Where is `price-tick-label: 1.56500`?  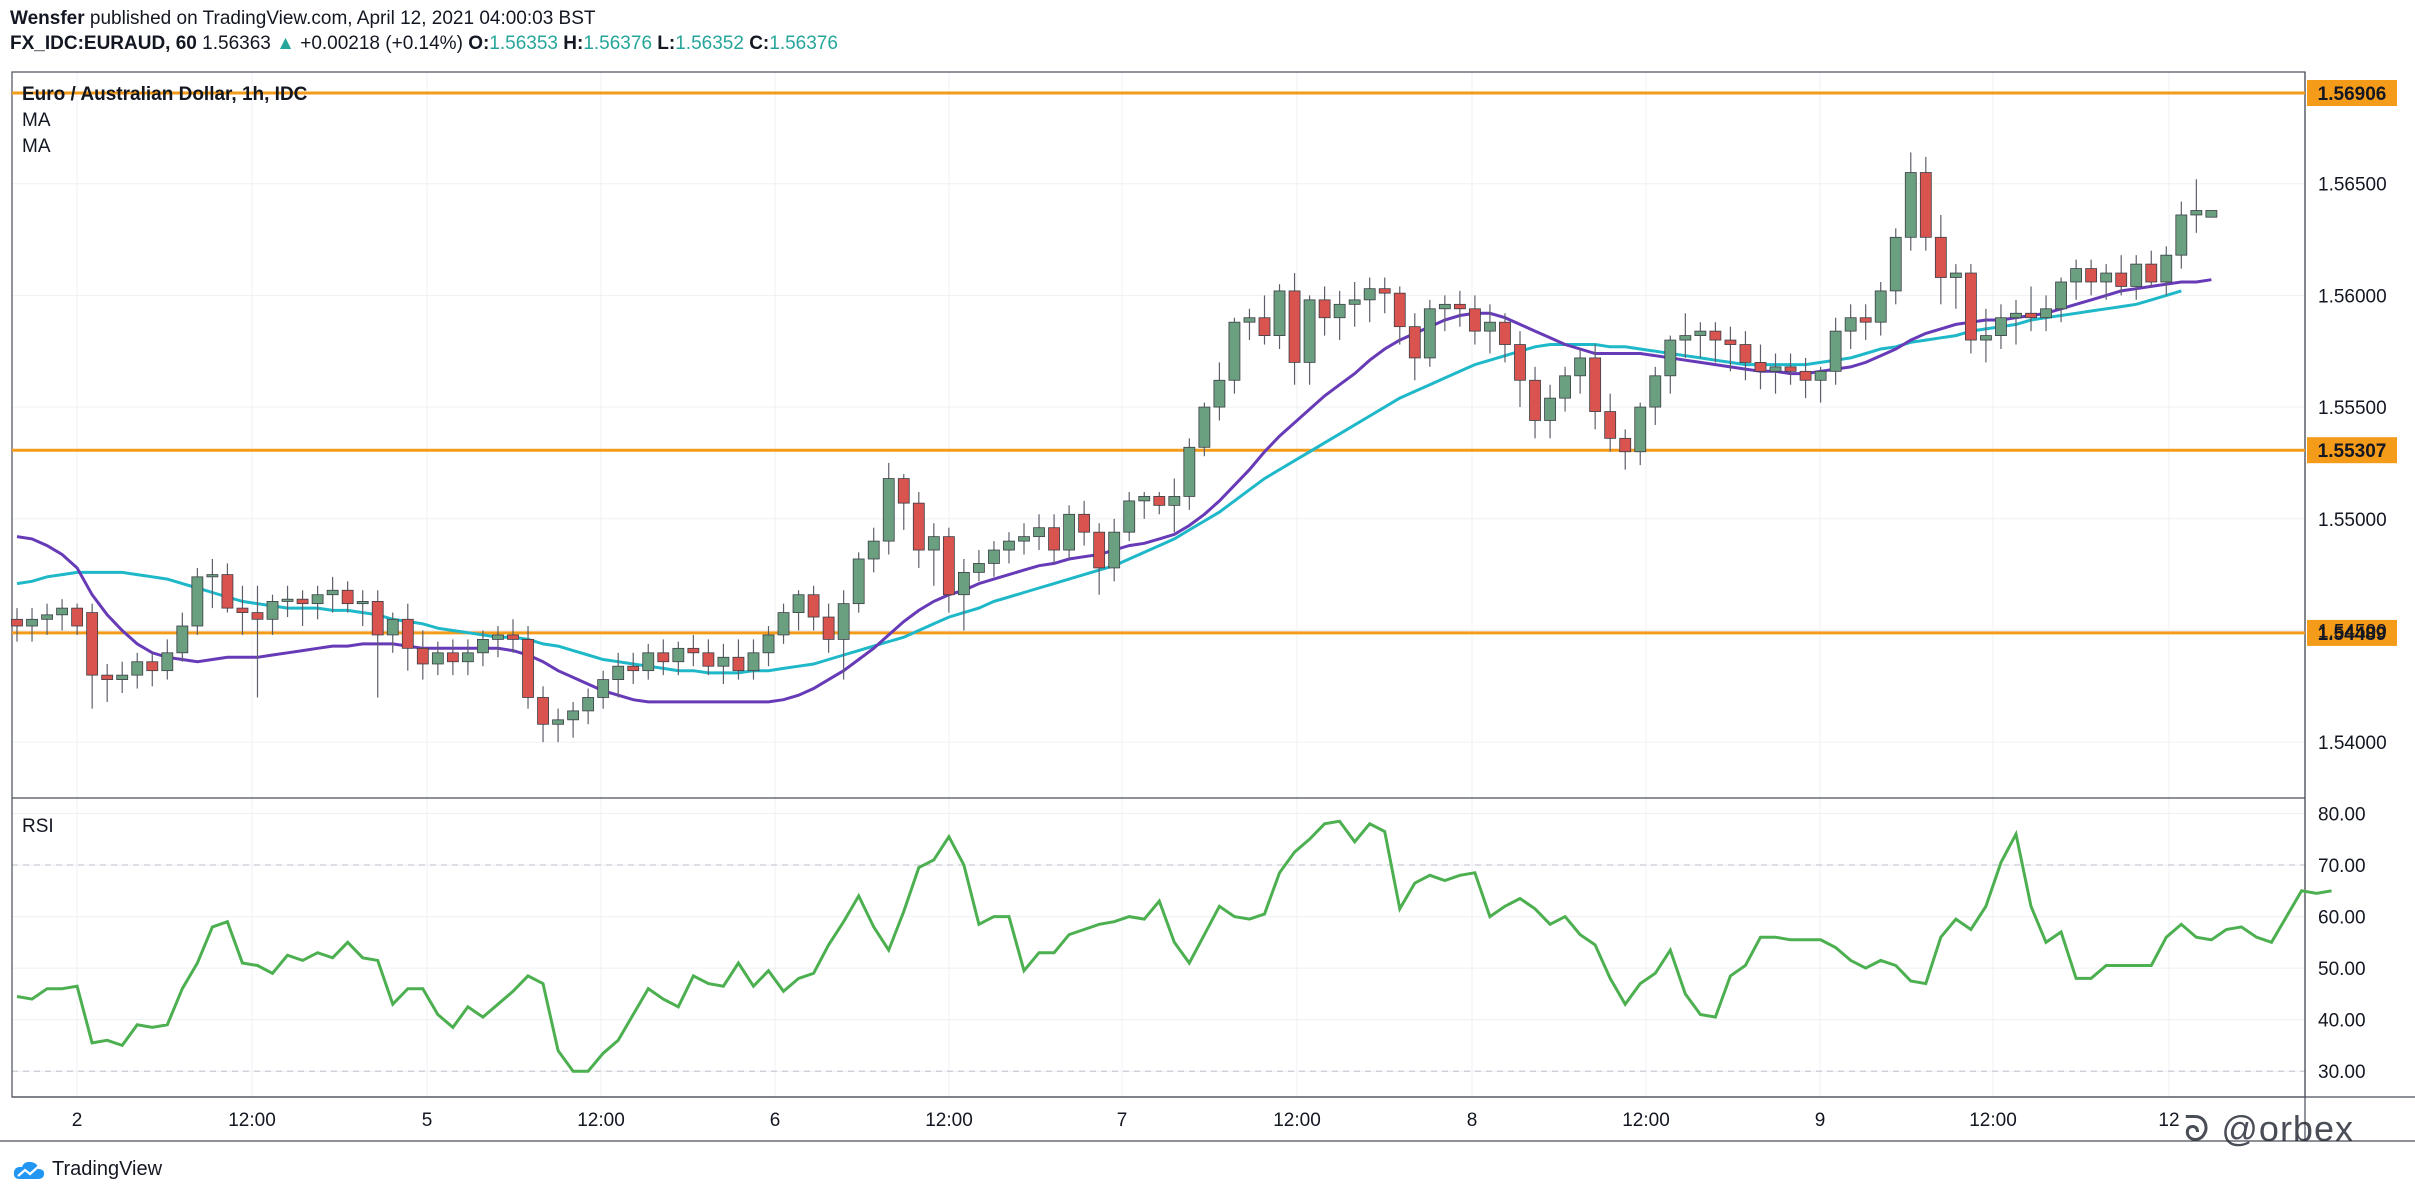
price-tick-label: 1.56500 is located at coordinates (2352, 185).